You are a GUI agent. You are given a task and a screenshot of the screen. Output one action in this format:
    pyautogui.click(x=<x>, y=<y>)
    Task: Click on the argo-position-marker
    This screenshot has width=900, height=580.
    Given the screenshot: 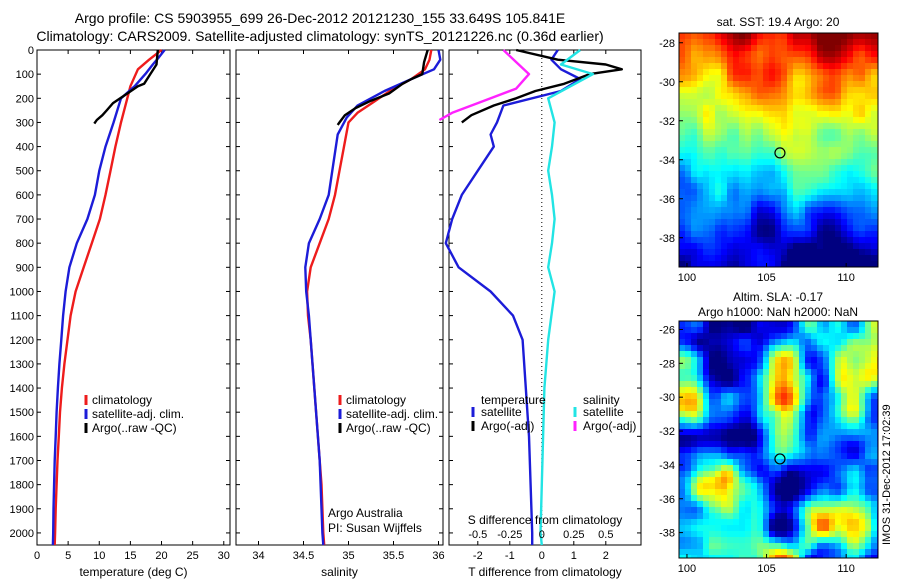 What is the action you would take?
    pyautogui.click(x=780, y=459)
    